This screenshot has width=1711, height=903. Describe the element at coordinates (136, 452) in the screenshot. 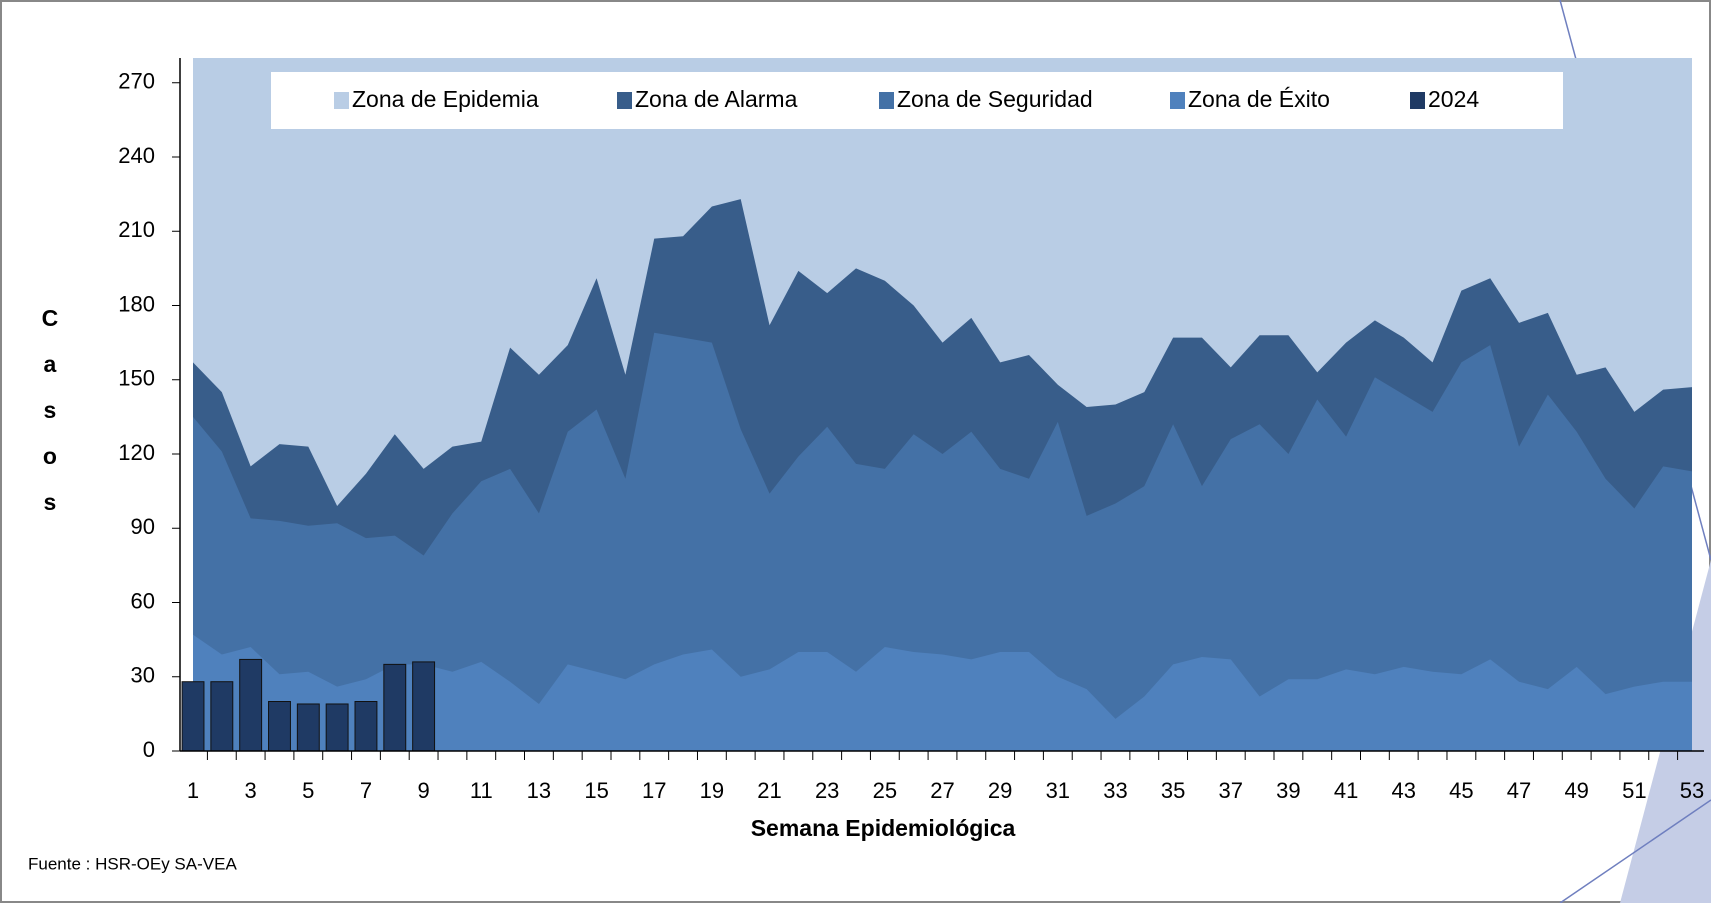

I see `y-tick-label: 120` at that location.